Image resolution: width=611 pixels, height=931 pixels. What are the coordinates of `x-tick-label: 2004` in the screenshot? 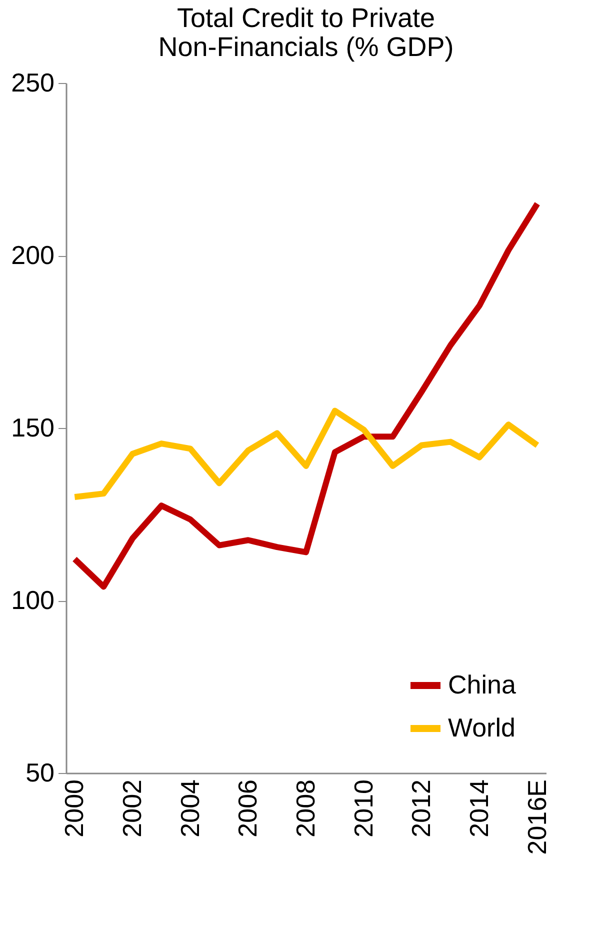 It's located at (189, 809).